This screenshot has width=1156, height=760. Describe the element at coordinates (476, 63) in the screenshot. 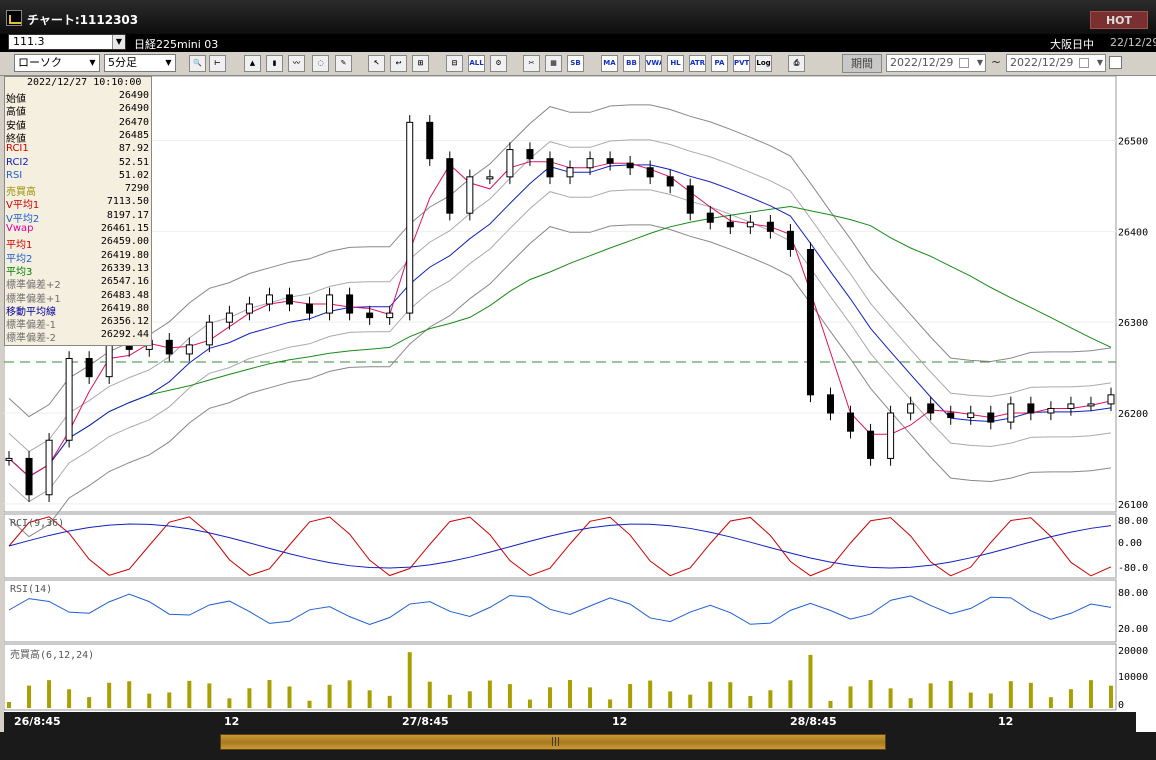

I see `all-button: ALL` at that location.